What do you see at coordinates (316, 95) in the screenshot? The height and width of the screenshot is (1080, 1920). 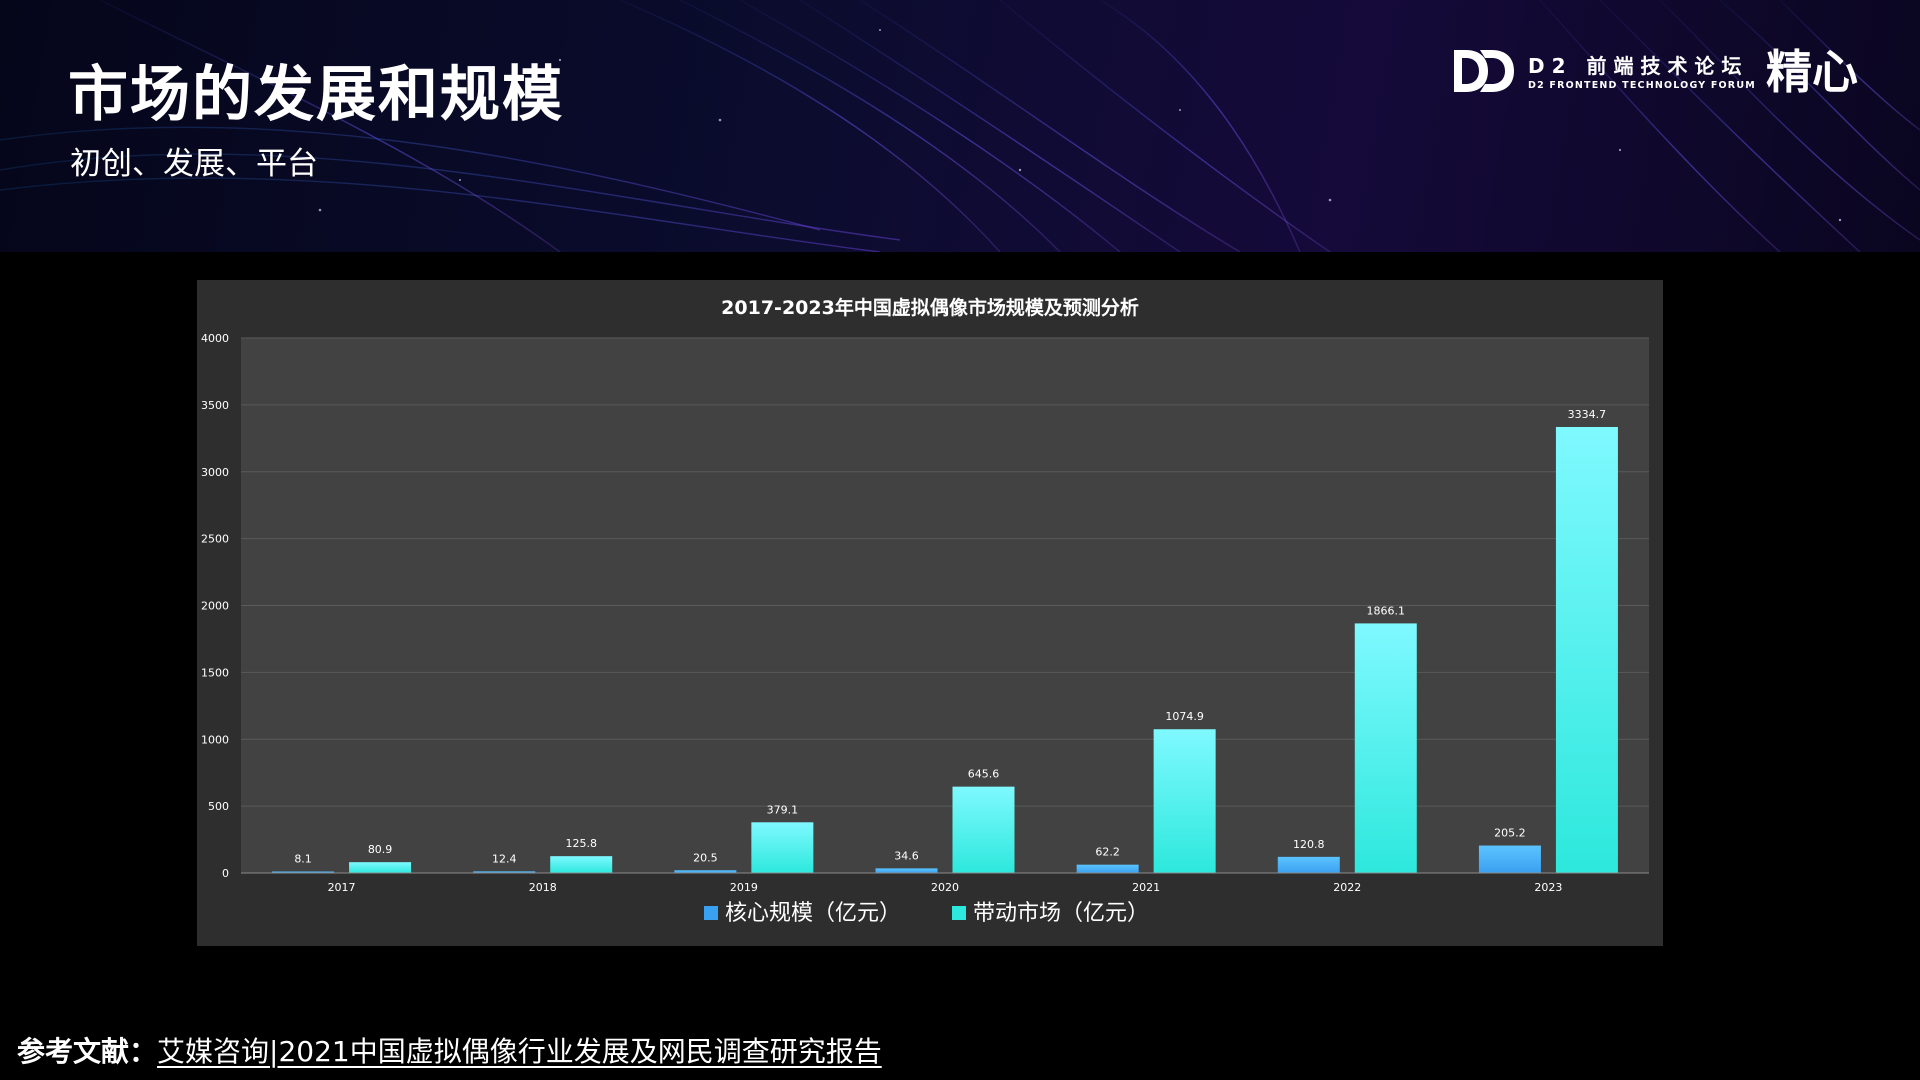 I see `slide-title: 市场的发展和规模` at bounding box center [316, 95].